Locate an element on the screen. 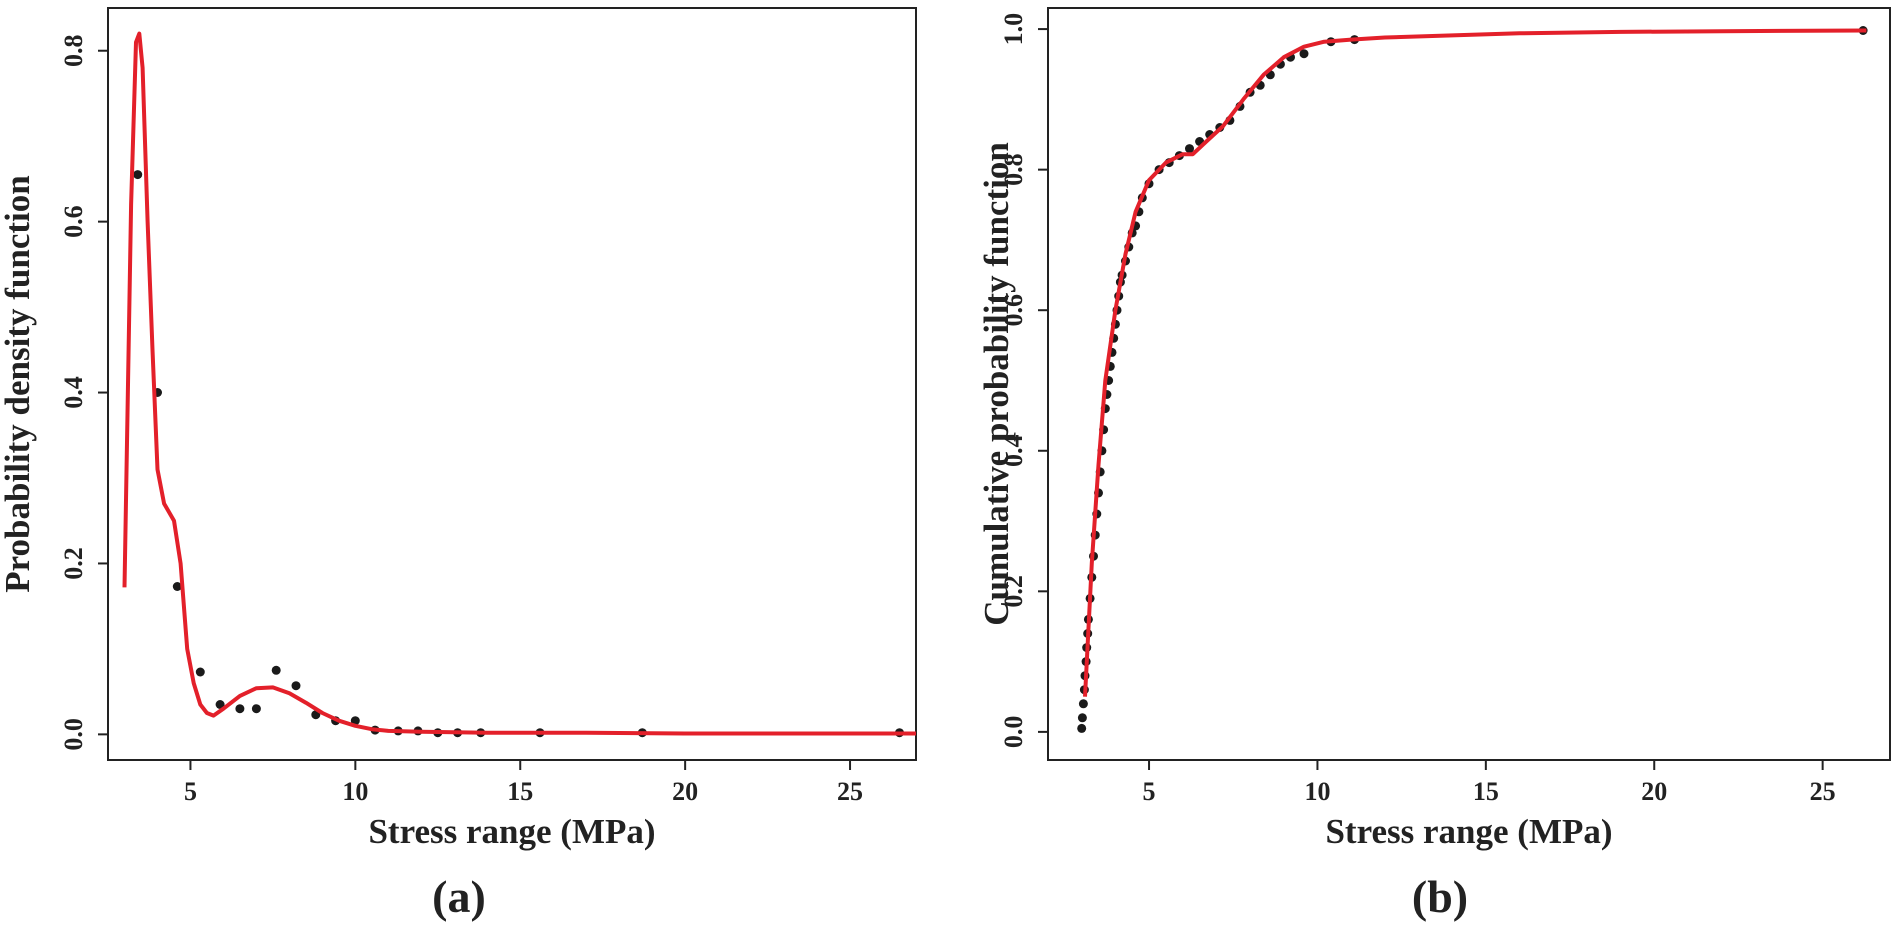 The image size is (1901, 925). x-axis-label-a: Stress range (MPa) is located at coordinates (511, 831).